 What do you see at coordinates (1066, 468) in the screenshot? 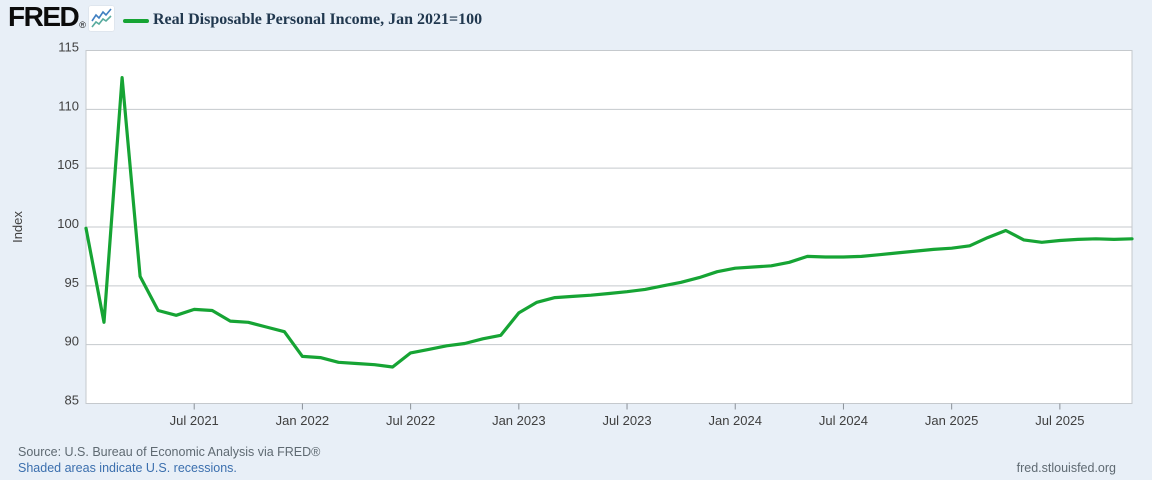
I see `fred-site-link: fred.stlouisfed.org` at bounding box center [1066, 468].